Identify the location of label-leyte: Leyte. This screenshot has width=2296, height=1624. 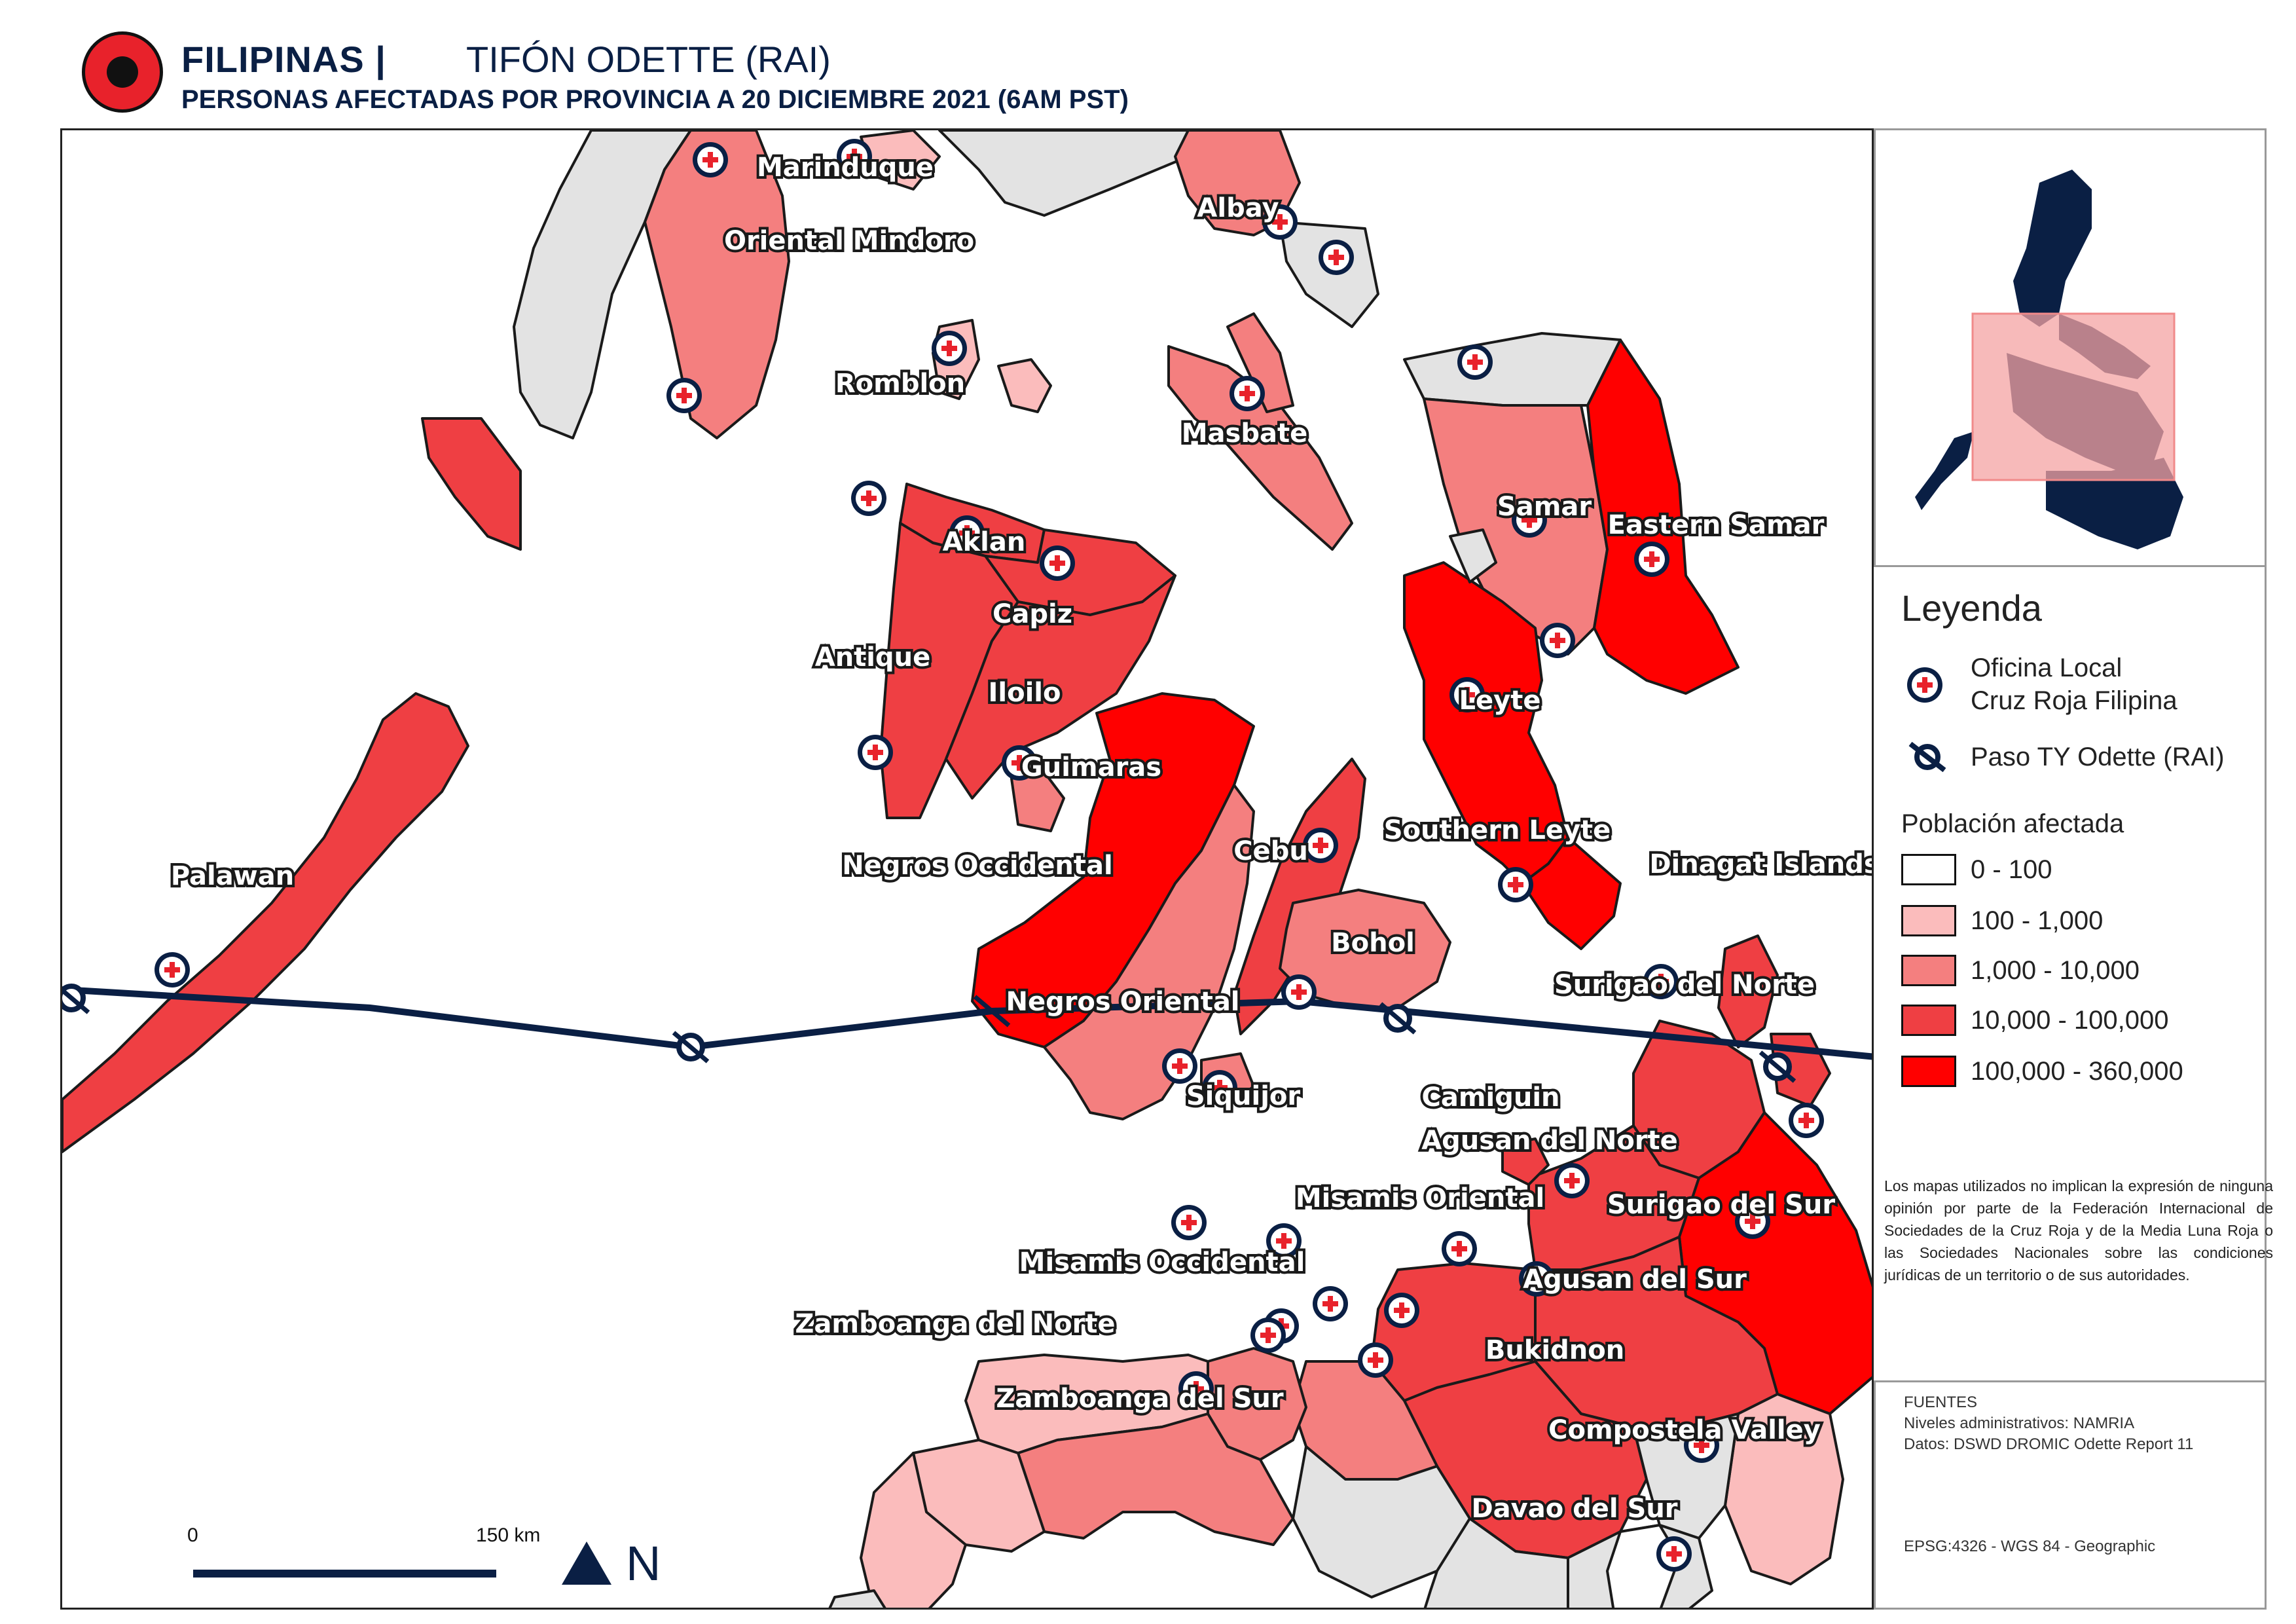
(1500, 701).